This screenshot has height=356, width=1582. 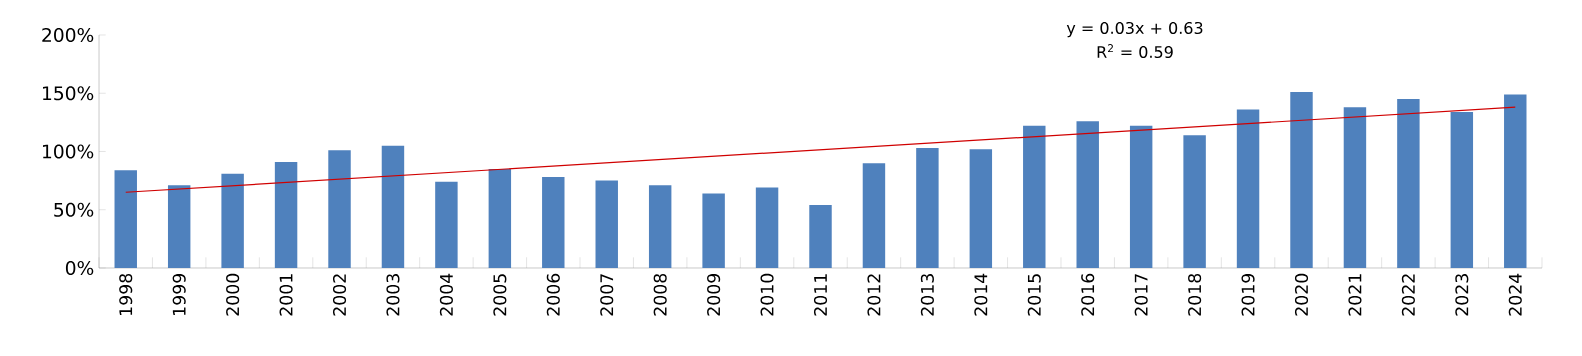 I want to click on y-tick-label: 150%, so click(x=68, y=93).